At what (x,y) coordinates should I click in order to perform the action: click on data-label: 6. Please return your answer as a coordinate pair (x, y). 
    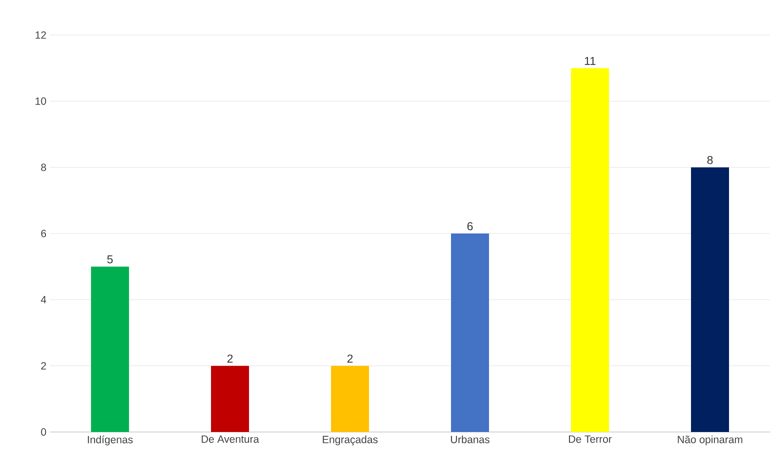
    Looking at the image, I should click on (470, 226).